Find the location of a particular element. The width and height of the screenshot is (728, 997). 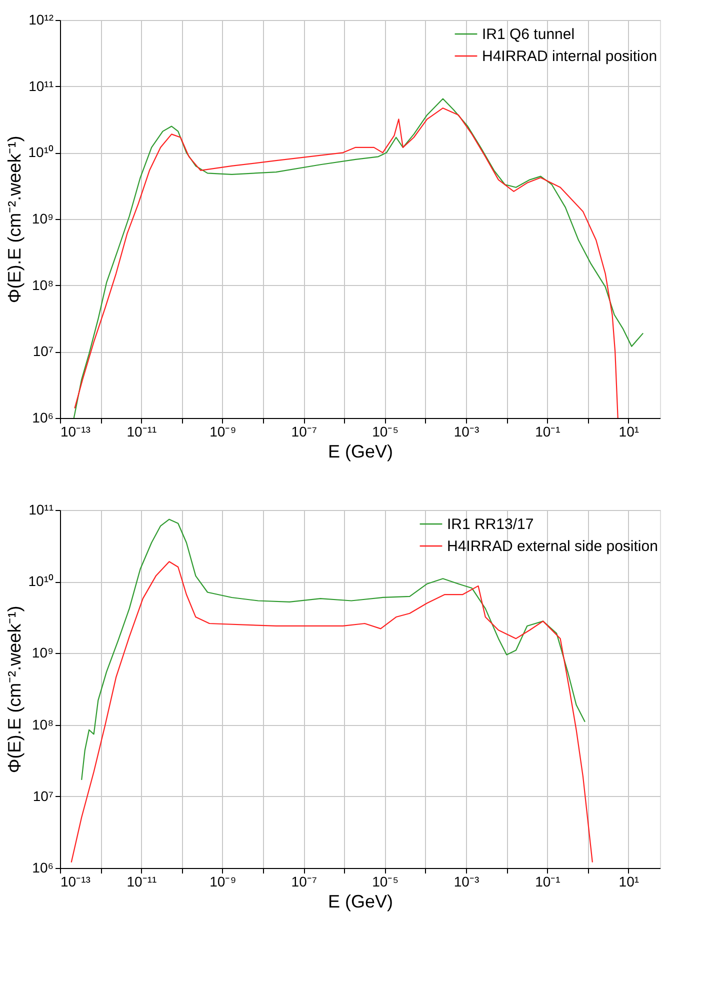

y-tick-label: 10¹² is located at coordinates (41, 20).